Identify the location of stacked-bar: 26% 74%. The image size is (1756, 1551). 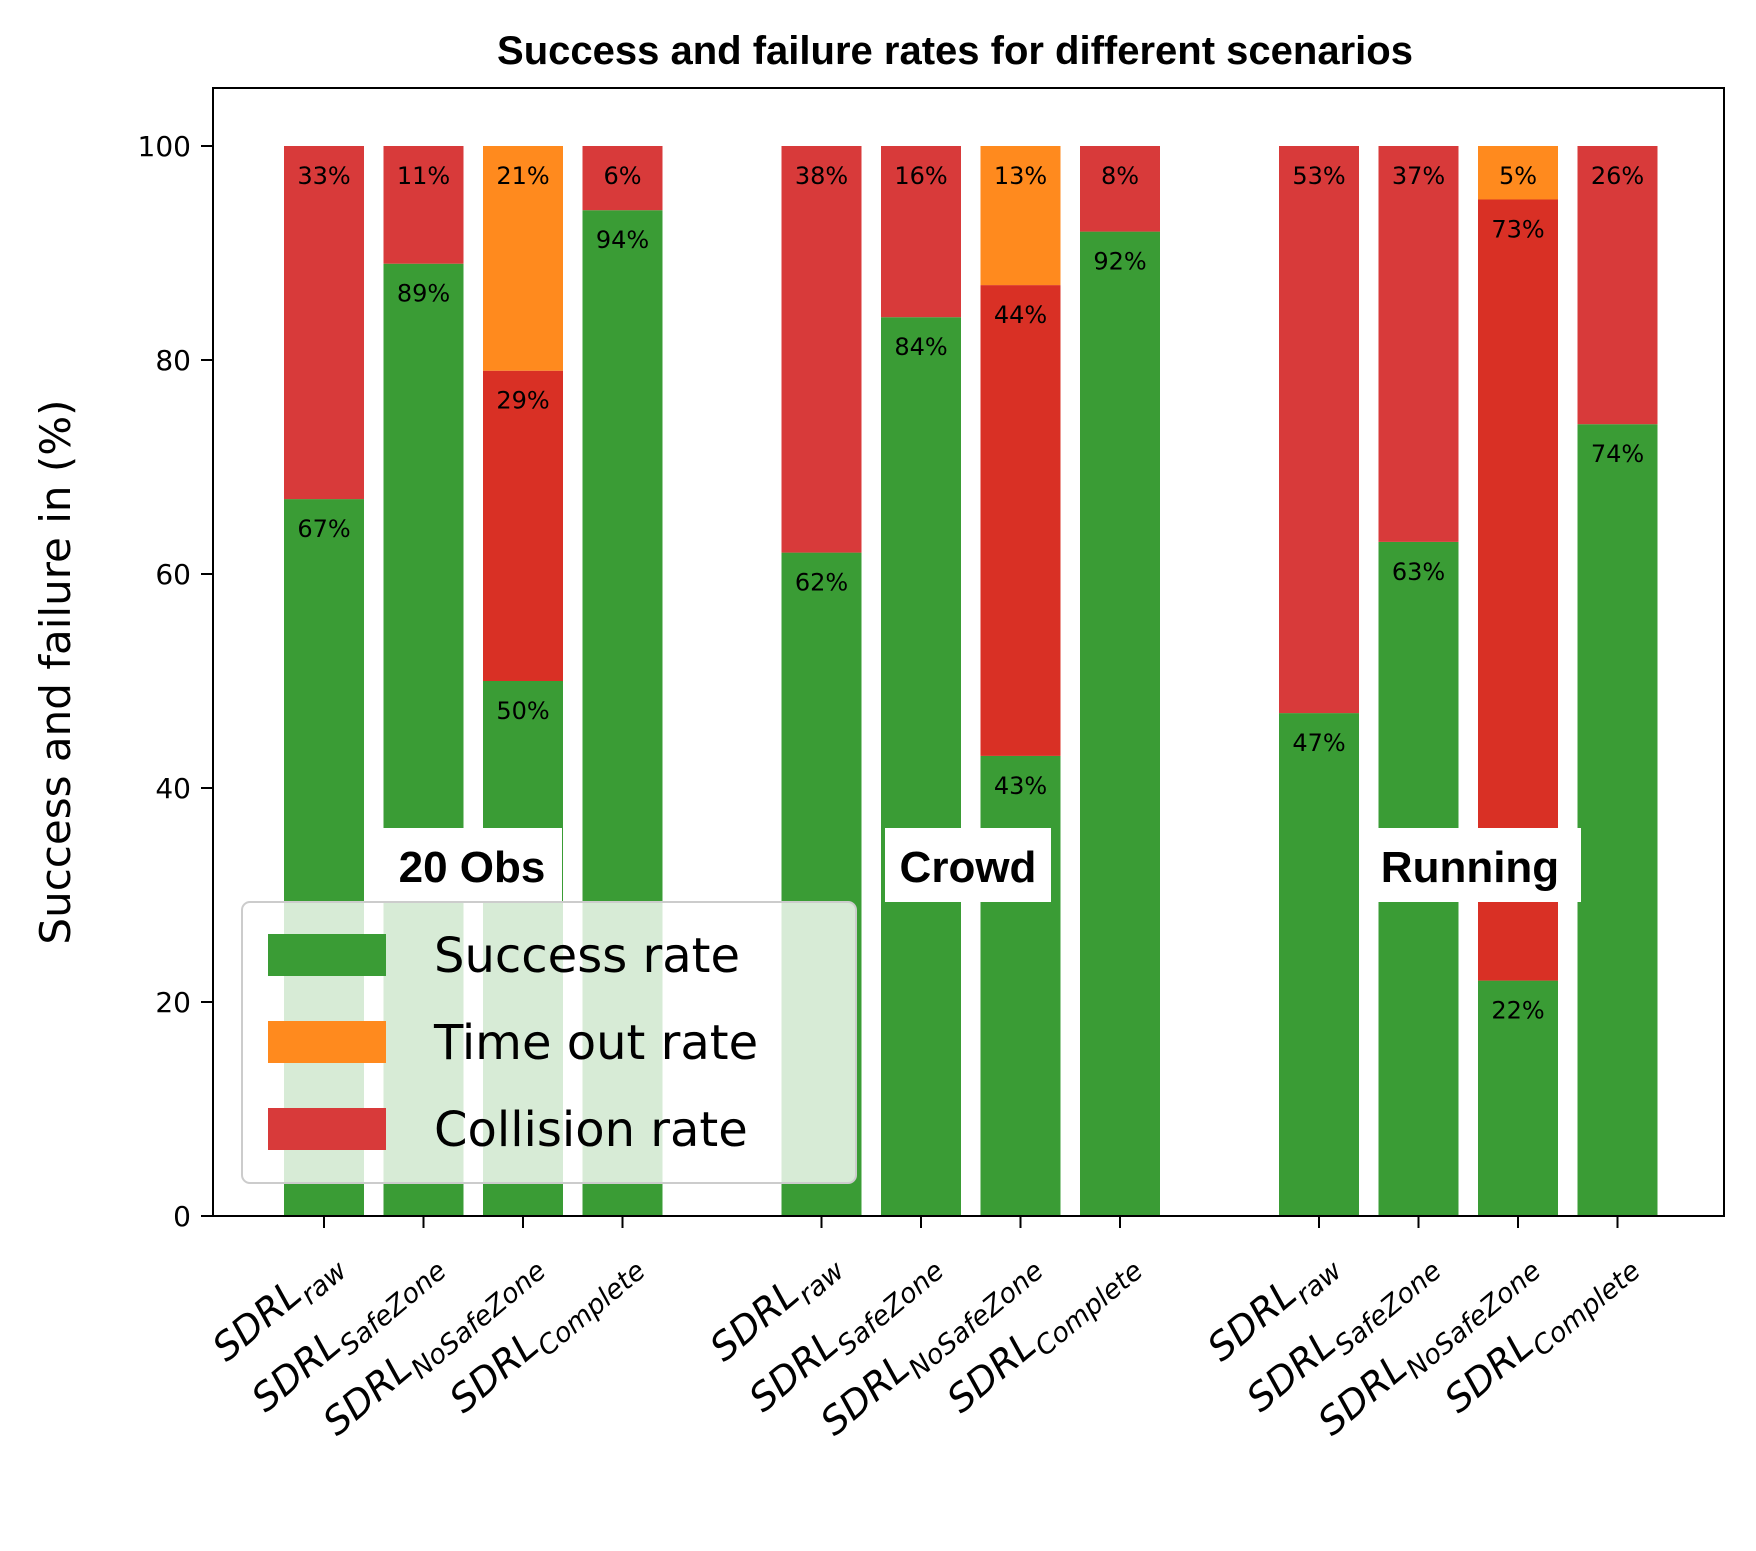
(1617, 681).